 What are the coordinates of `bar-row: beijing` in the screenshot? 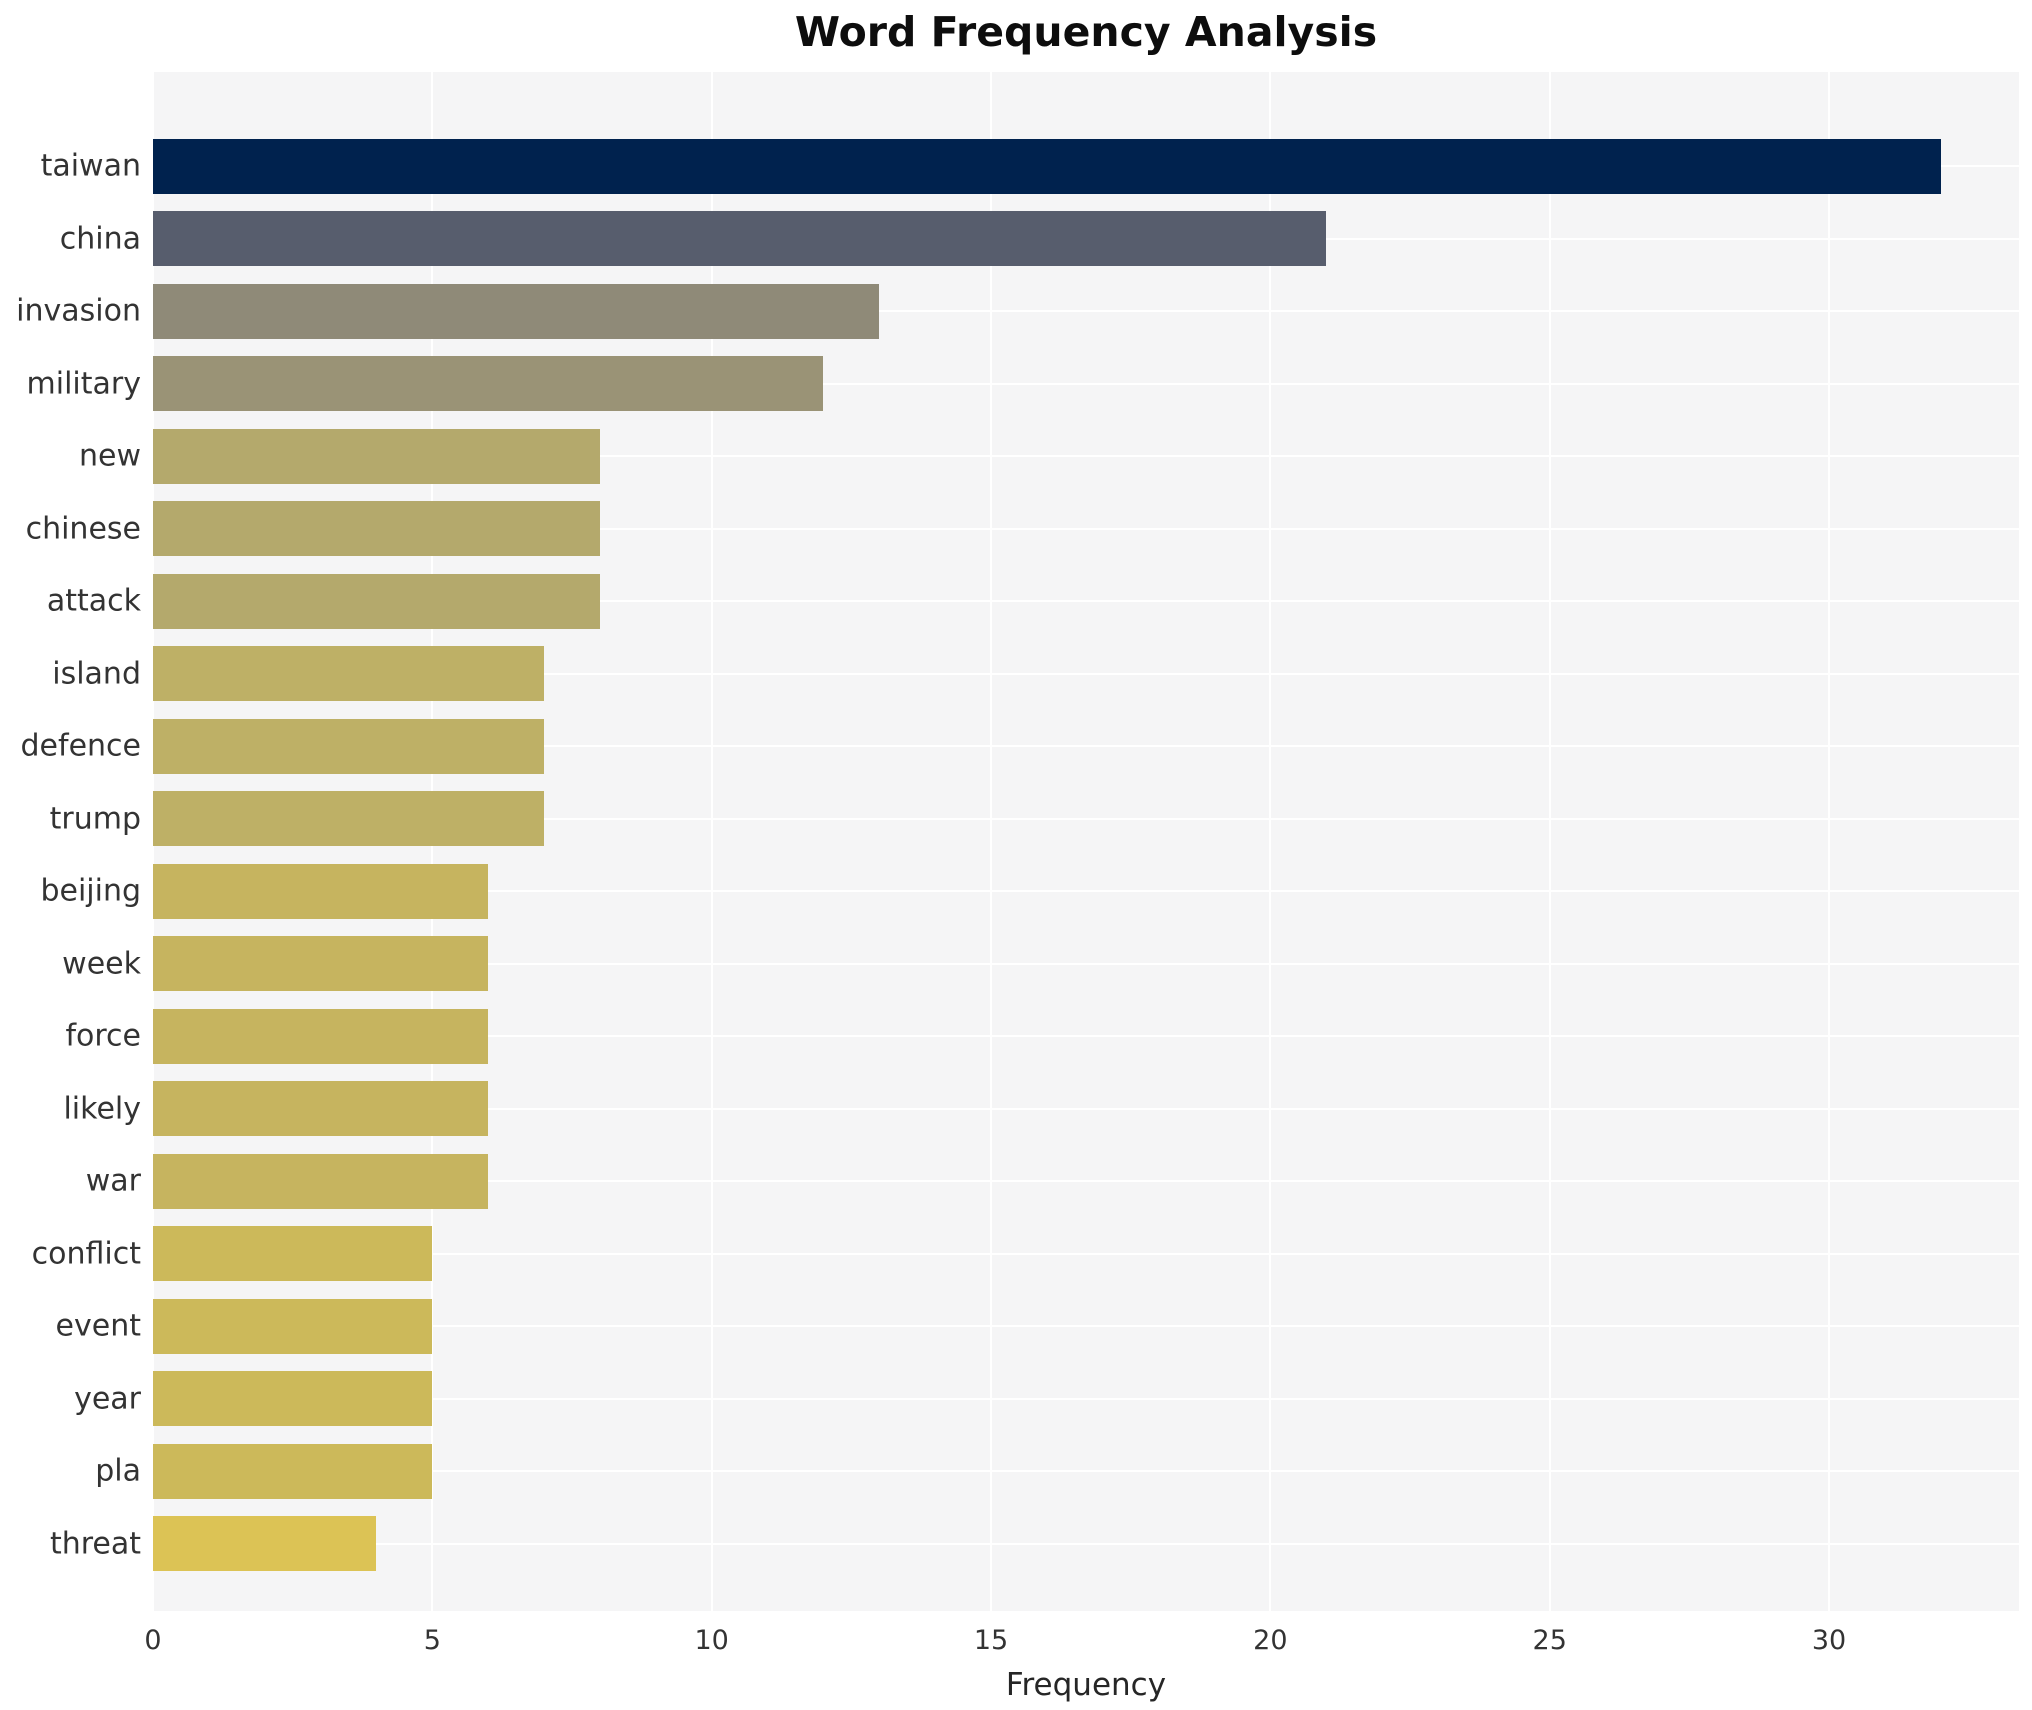 It's located at (1029, 891).